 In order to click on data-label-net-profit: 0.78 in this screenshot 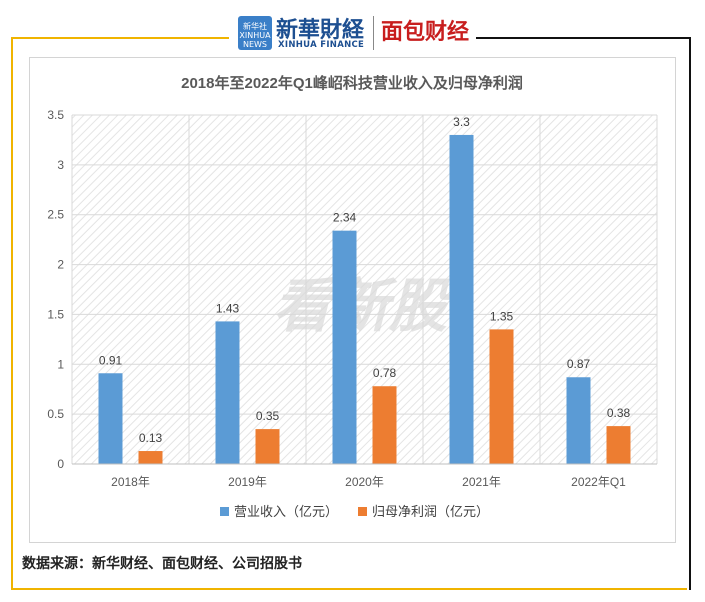, I will do `click(385, 373)`.